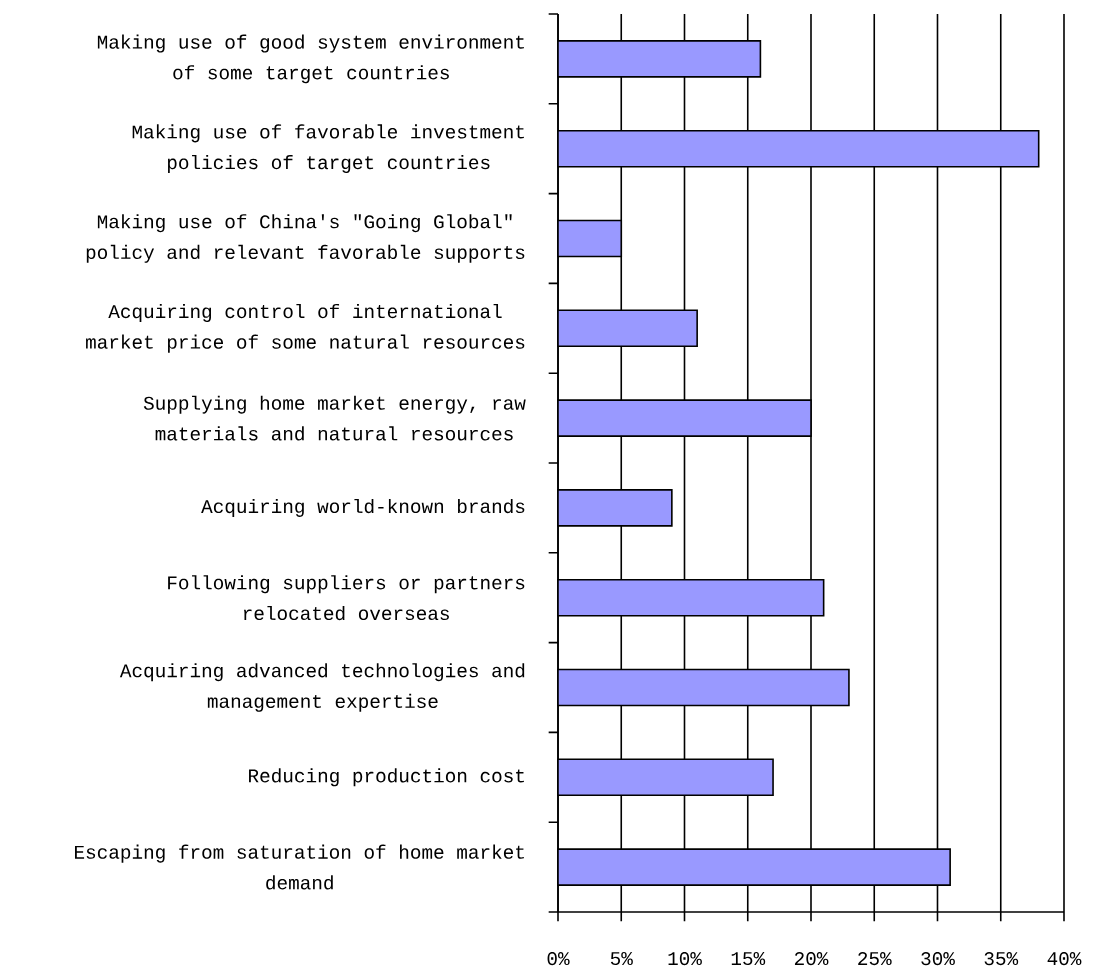  I want to click on x-tick-label: 20%, so click(811, 959).